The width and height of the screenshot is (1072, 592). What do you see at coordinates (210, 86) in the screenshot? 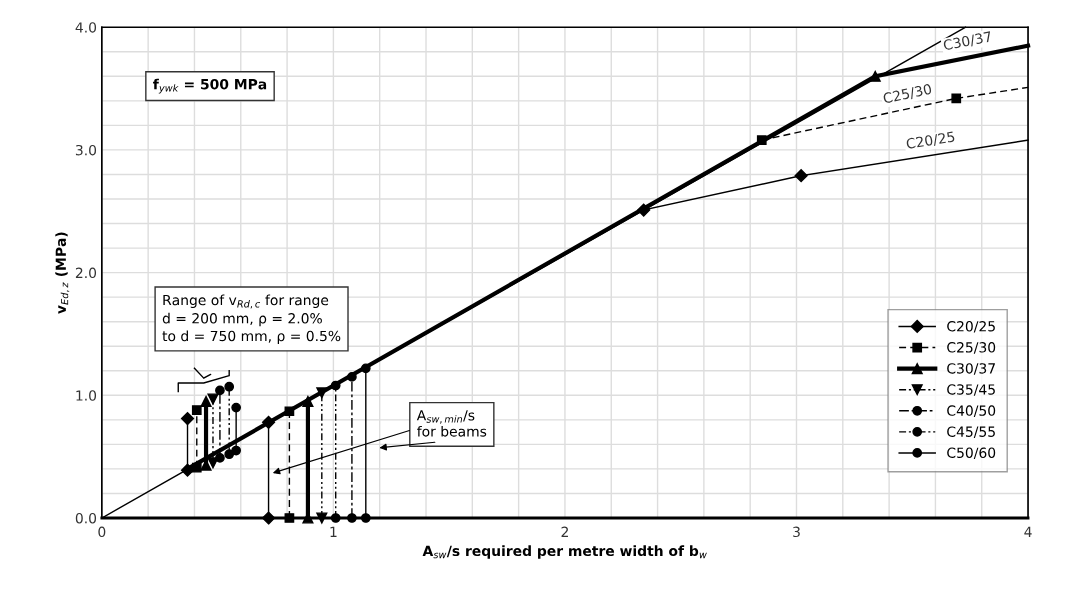
I see `annotation: f$_{ywk}$ = 500 MPa` at bounding box center [210, 86].